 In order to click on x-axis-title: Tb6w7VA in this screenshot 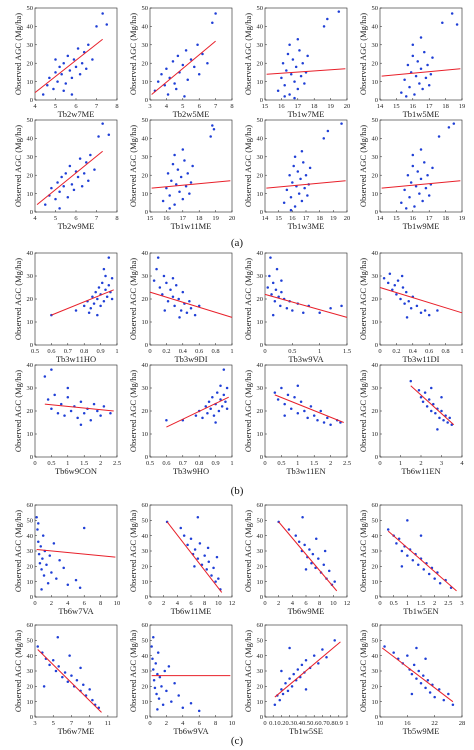, I will do `click(76, 611)`.